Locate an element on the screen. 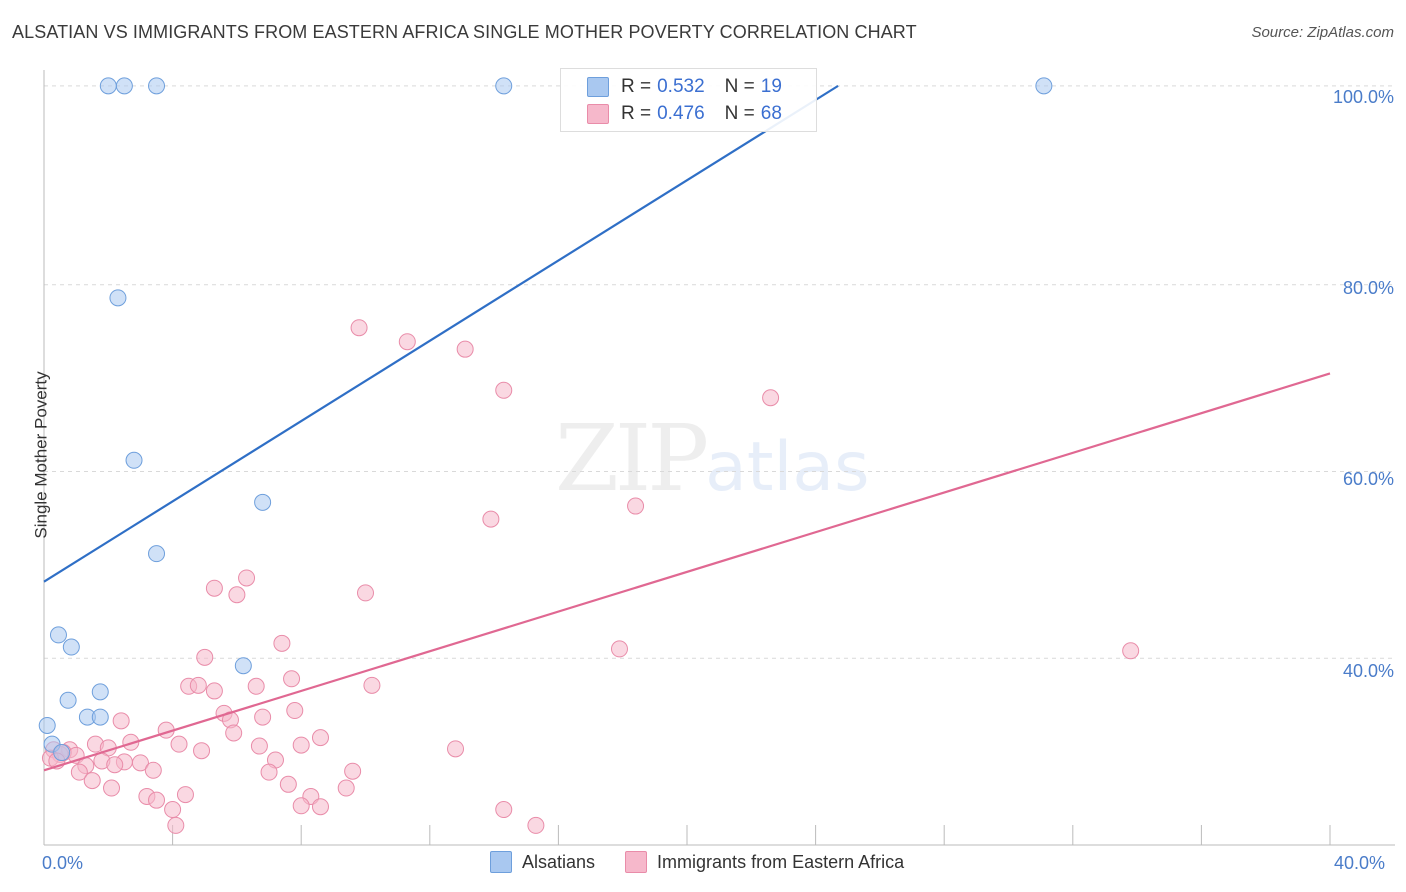 Image resolution: width=1406 pixels, height=892 pixels. legend-swatch-pink is located at coordinates (598, 114).